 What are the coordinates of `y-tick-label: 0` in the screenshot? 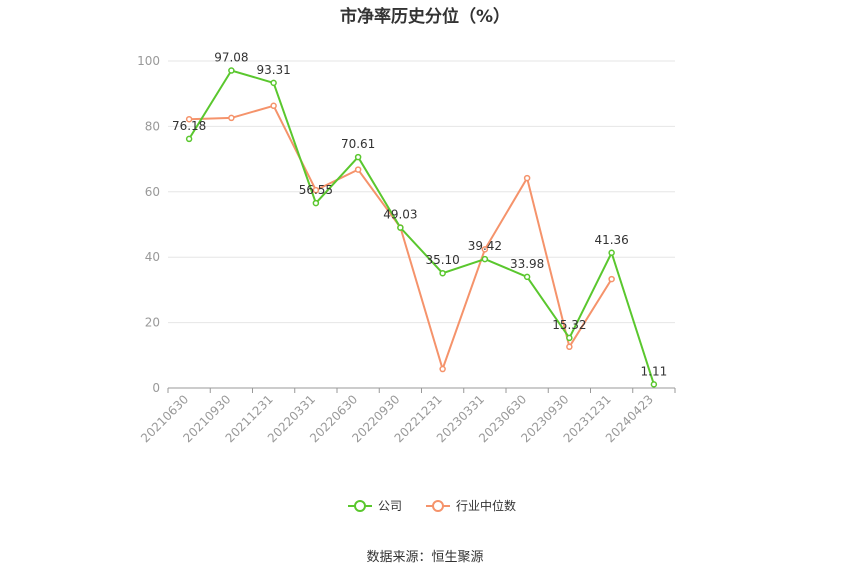 It's located at (156, 388).